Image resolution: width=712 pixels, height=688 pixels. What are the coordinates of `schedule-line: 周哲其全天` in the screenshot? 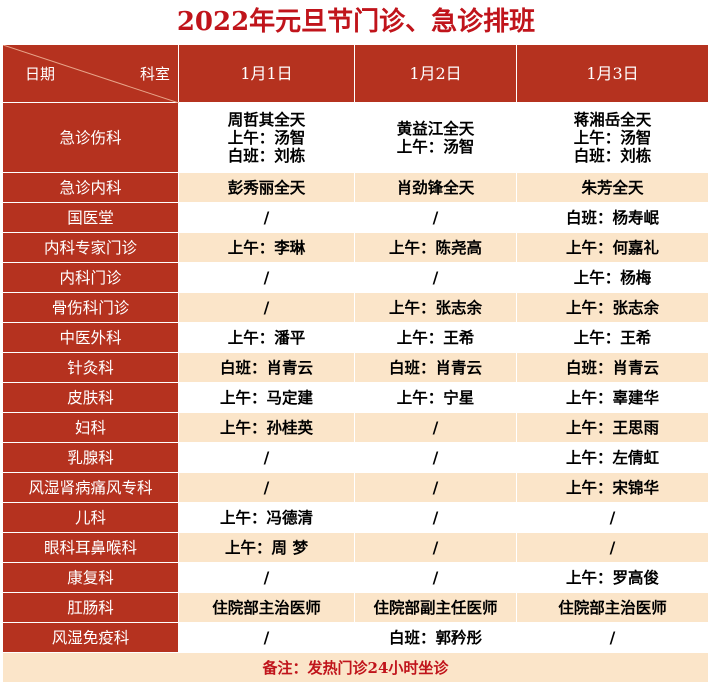 It's located at (266, 119).